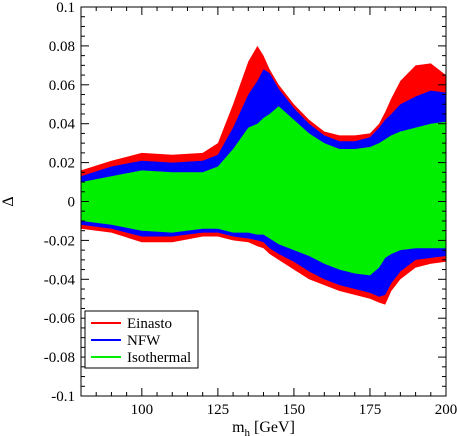  Describe the element at coordinates (60, 319) in the screenshot. I see `y-tick-label: -0.06` at that location.